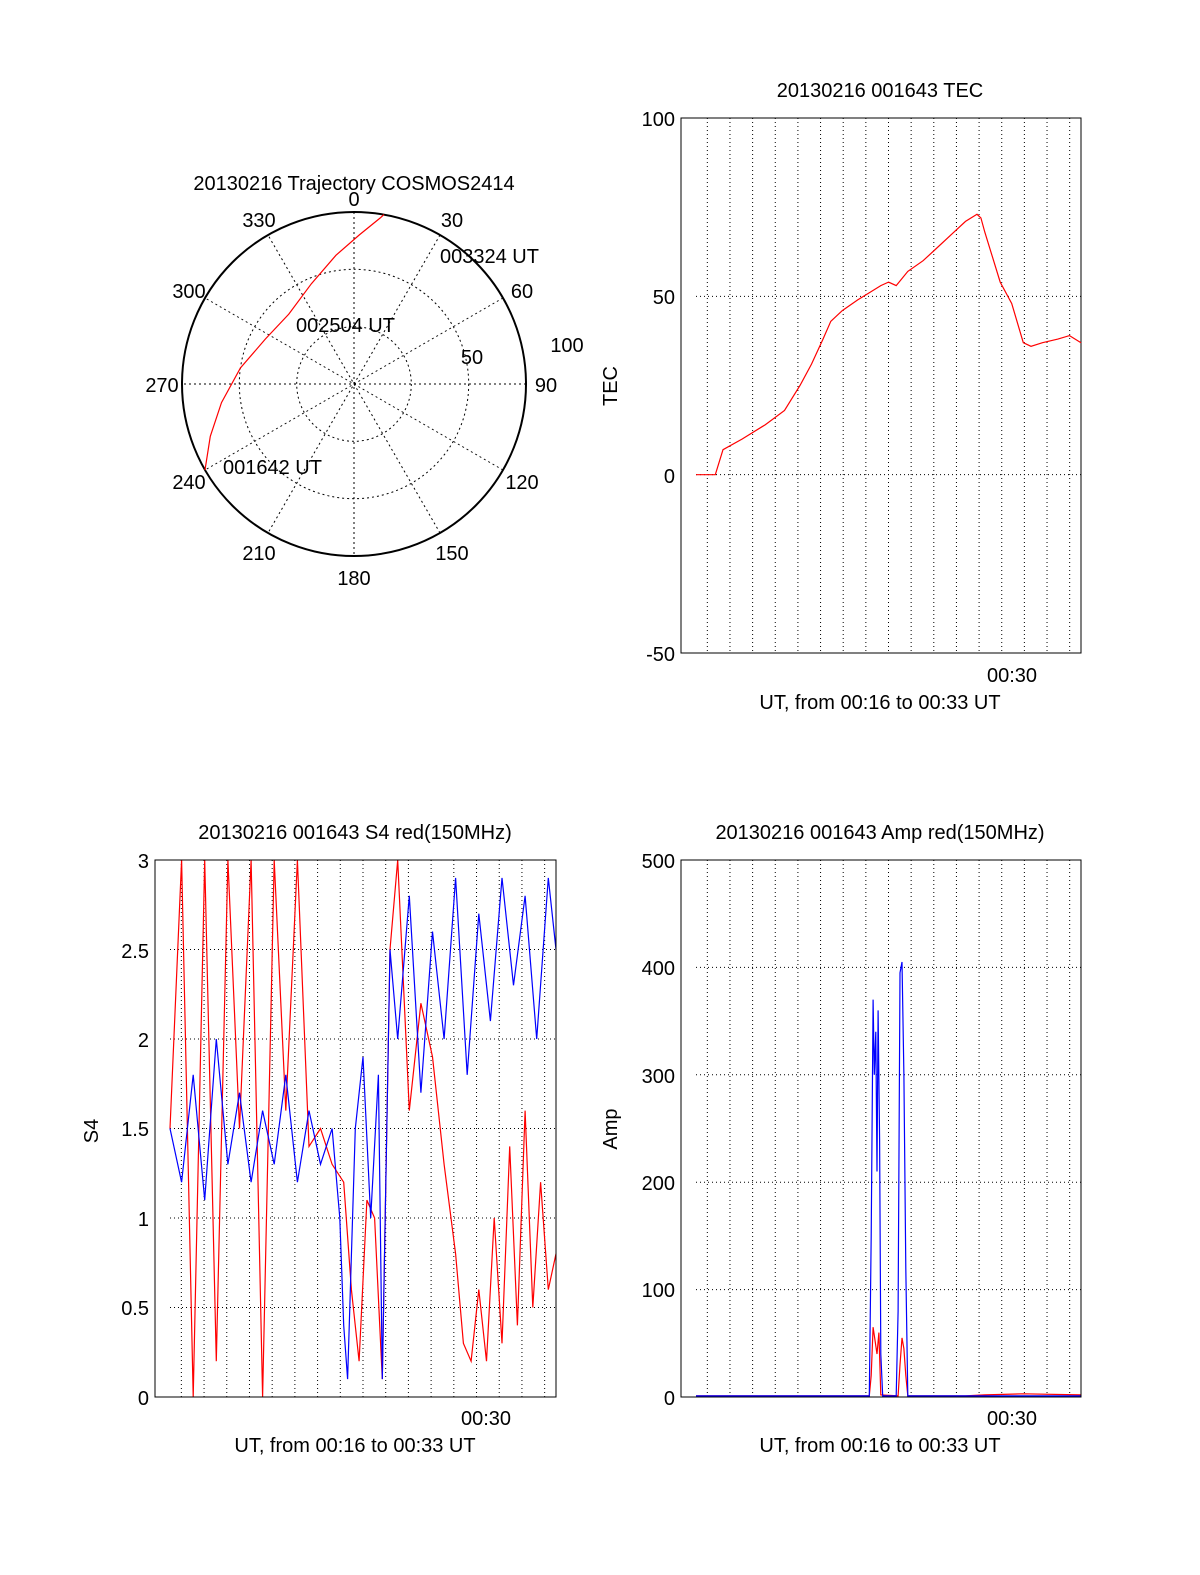 Image resolution: width=1200 pixels, height=1575 pixels. Describe the element at coordinates (143, 1041) in the screenshot. I see `s4-ytick-2: 2` at that location.